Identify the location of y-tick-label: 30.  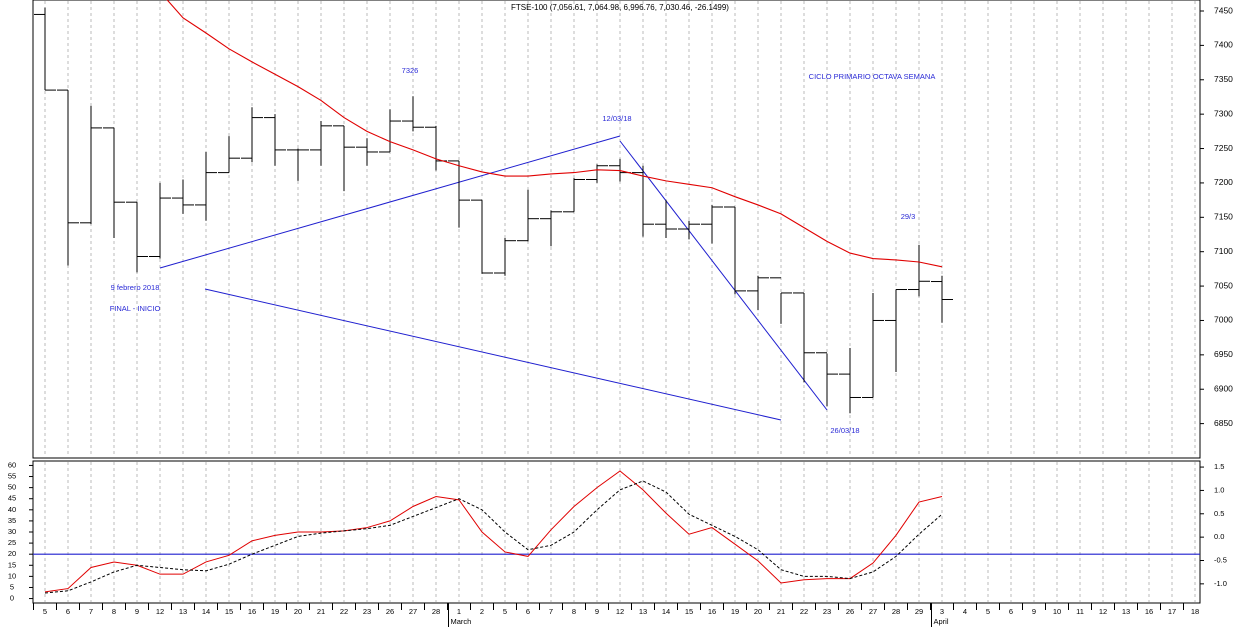
(12, 531).